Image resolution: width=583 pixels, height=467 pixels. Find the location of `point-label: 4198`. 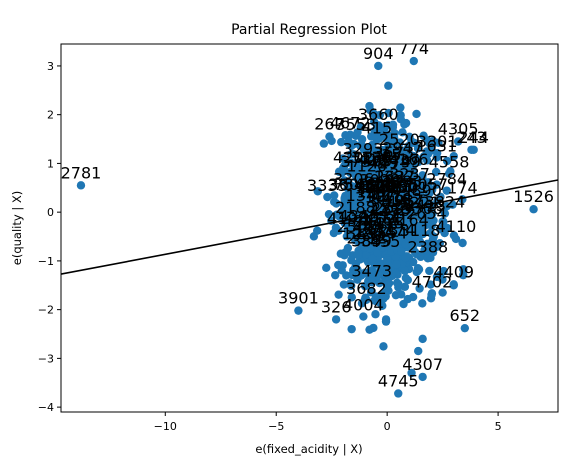

point-label: 4198 is located at coordinates (347, 218).